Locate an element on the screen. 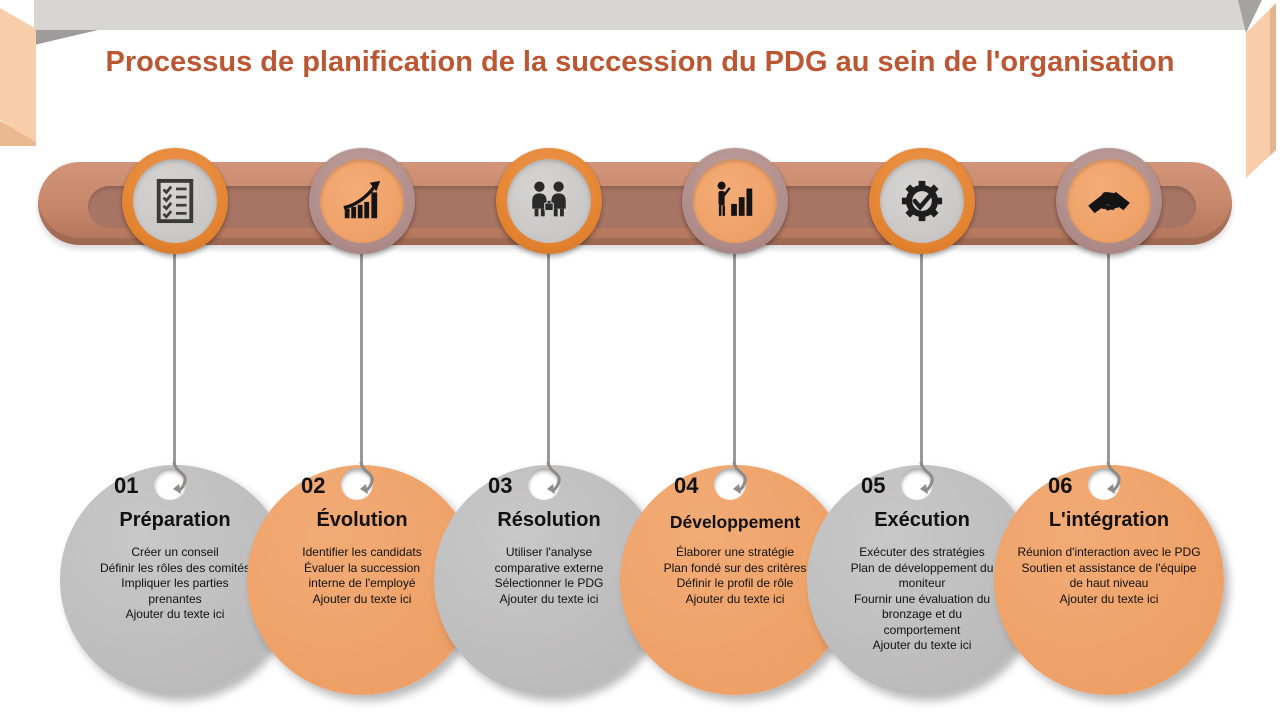  step-title: Exécution is located at coordinates (922, 520).